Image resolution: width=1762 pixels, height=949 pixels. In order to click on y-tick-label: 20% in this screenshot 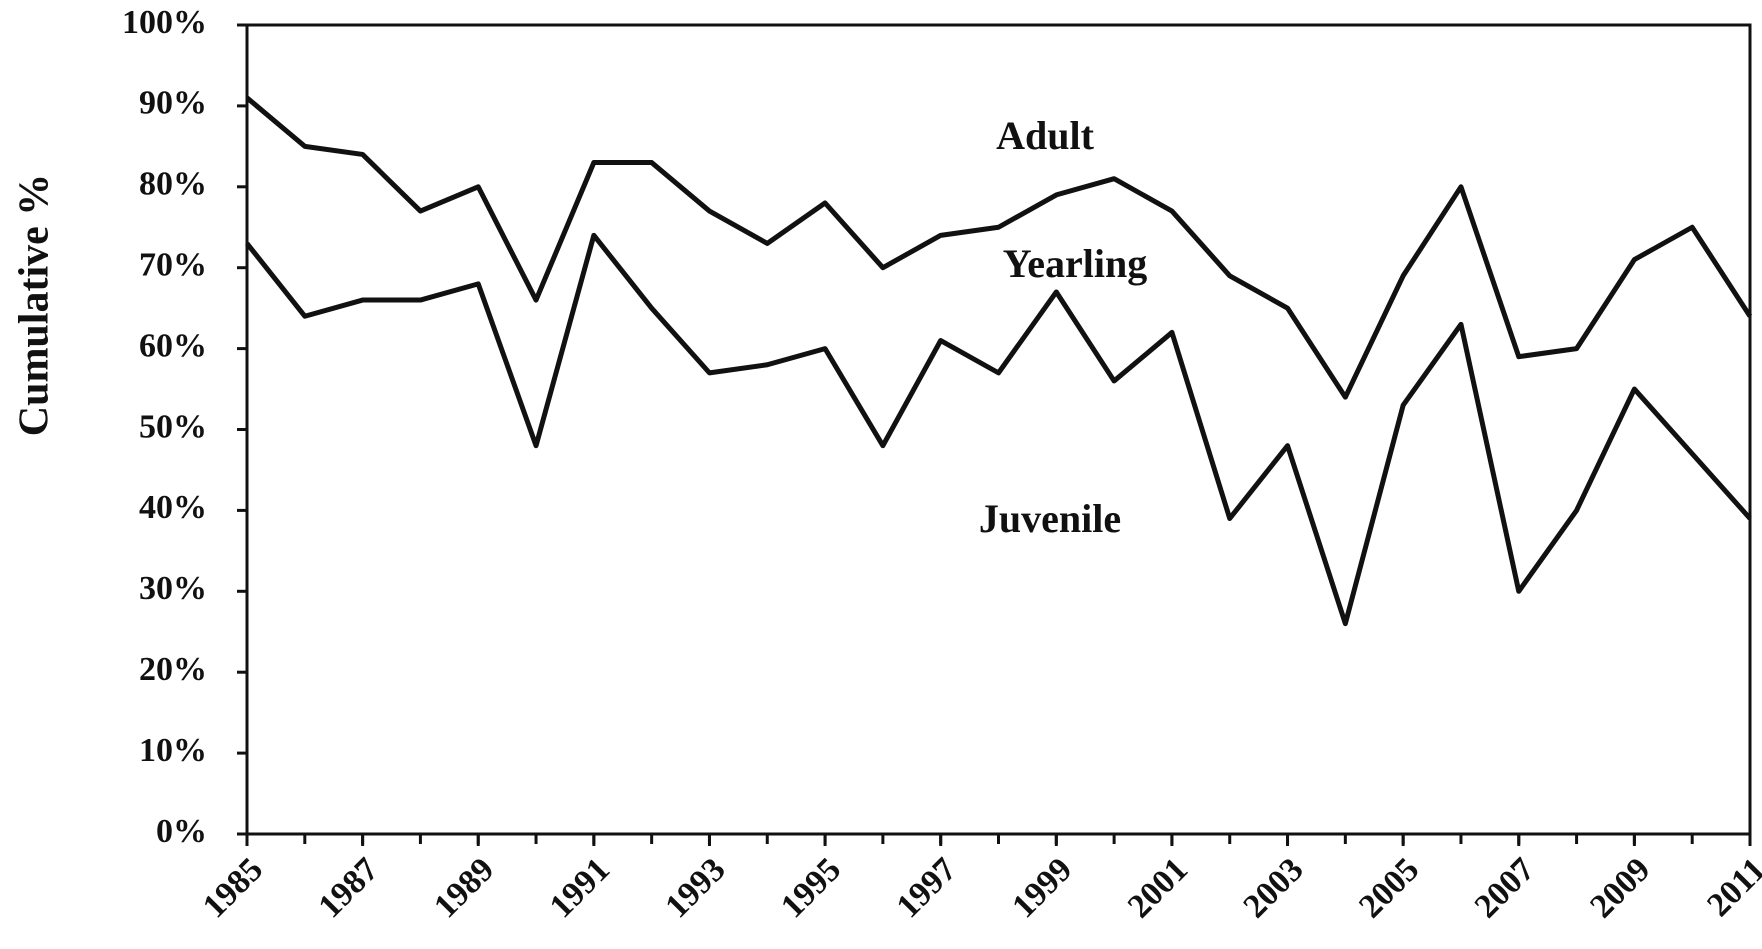, I will do `click(173, 669)`.